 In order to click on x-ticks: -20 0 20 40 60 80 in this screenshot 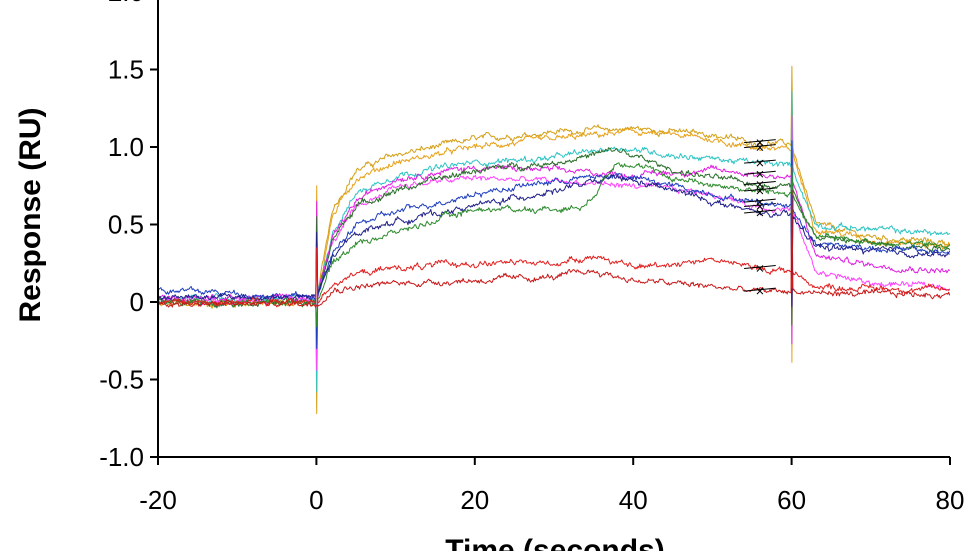, I will do `click(551, 486)`.